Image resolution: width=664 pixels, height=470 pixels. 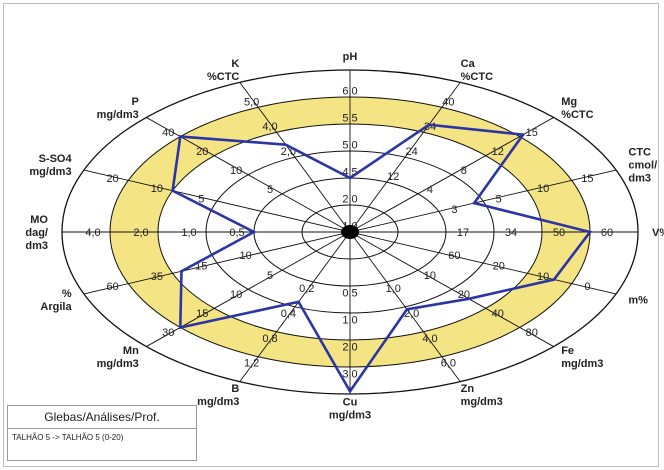 I want to click on tick-label: 0,4, so click(x=288, y=314).